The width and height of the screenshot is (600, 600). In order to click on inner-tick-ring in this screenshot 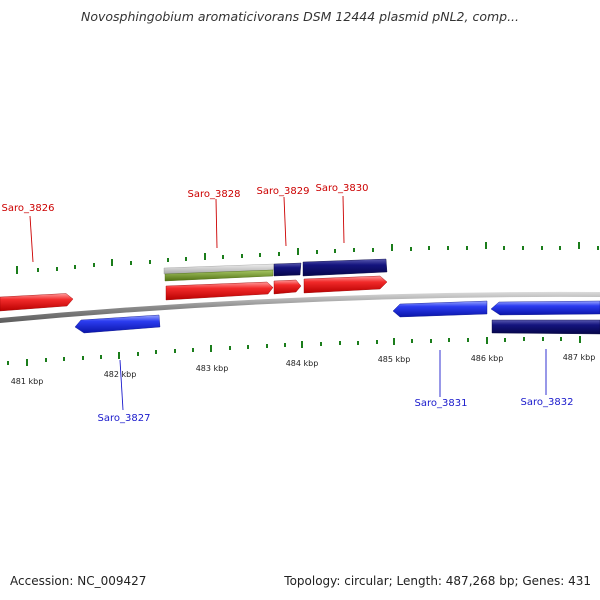, I will do `click(294, 351)`.